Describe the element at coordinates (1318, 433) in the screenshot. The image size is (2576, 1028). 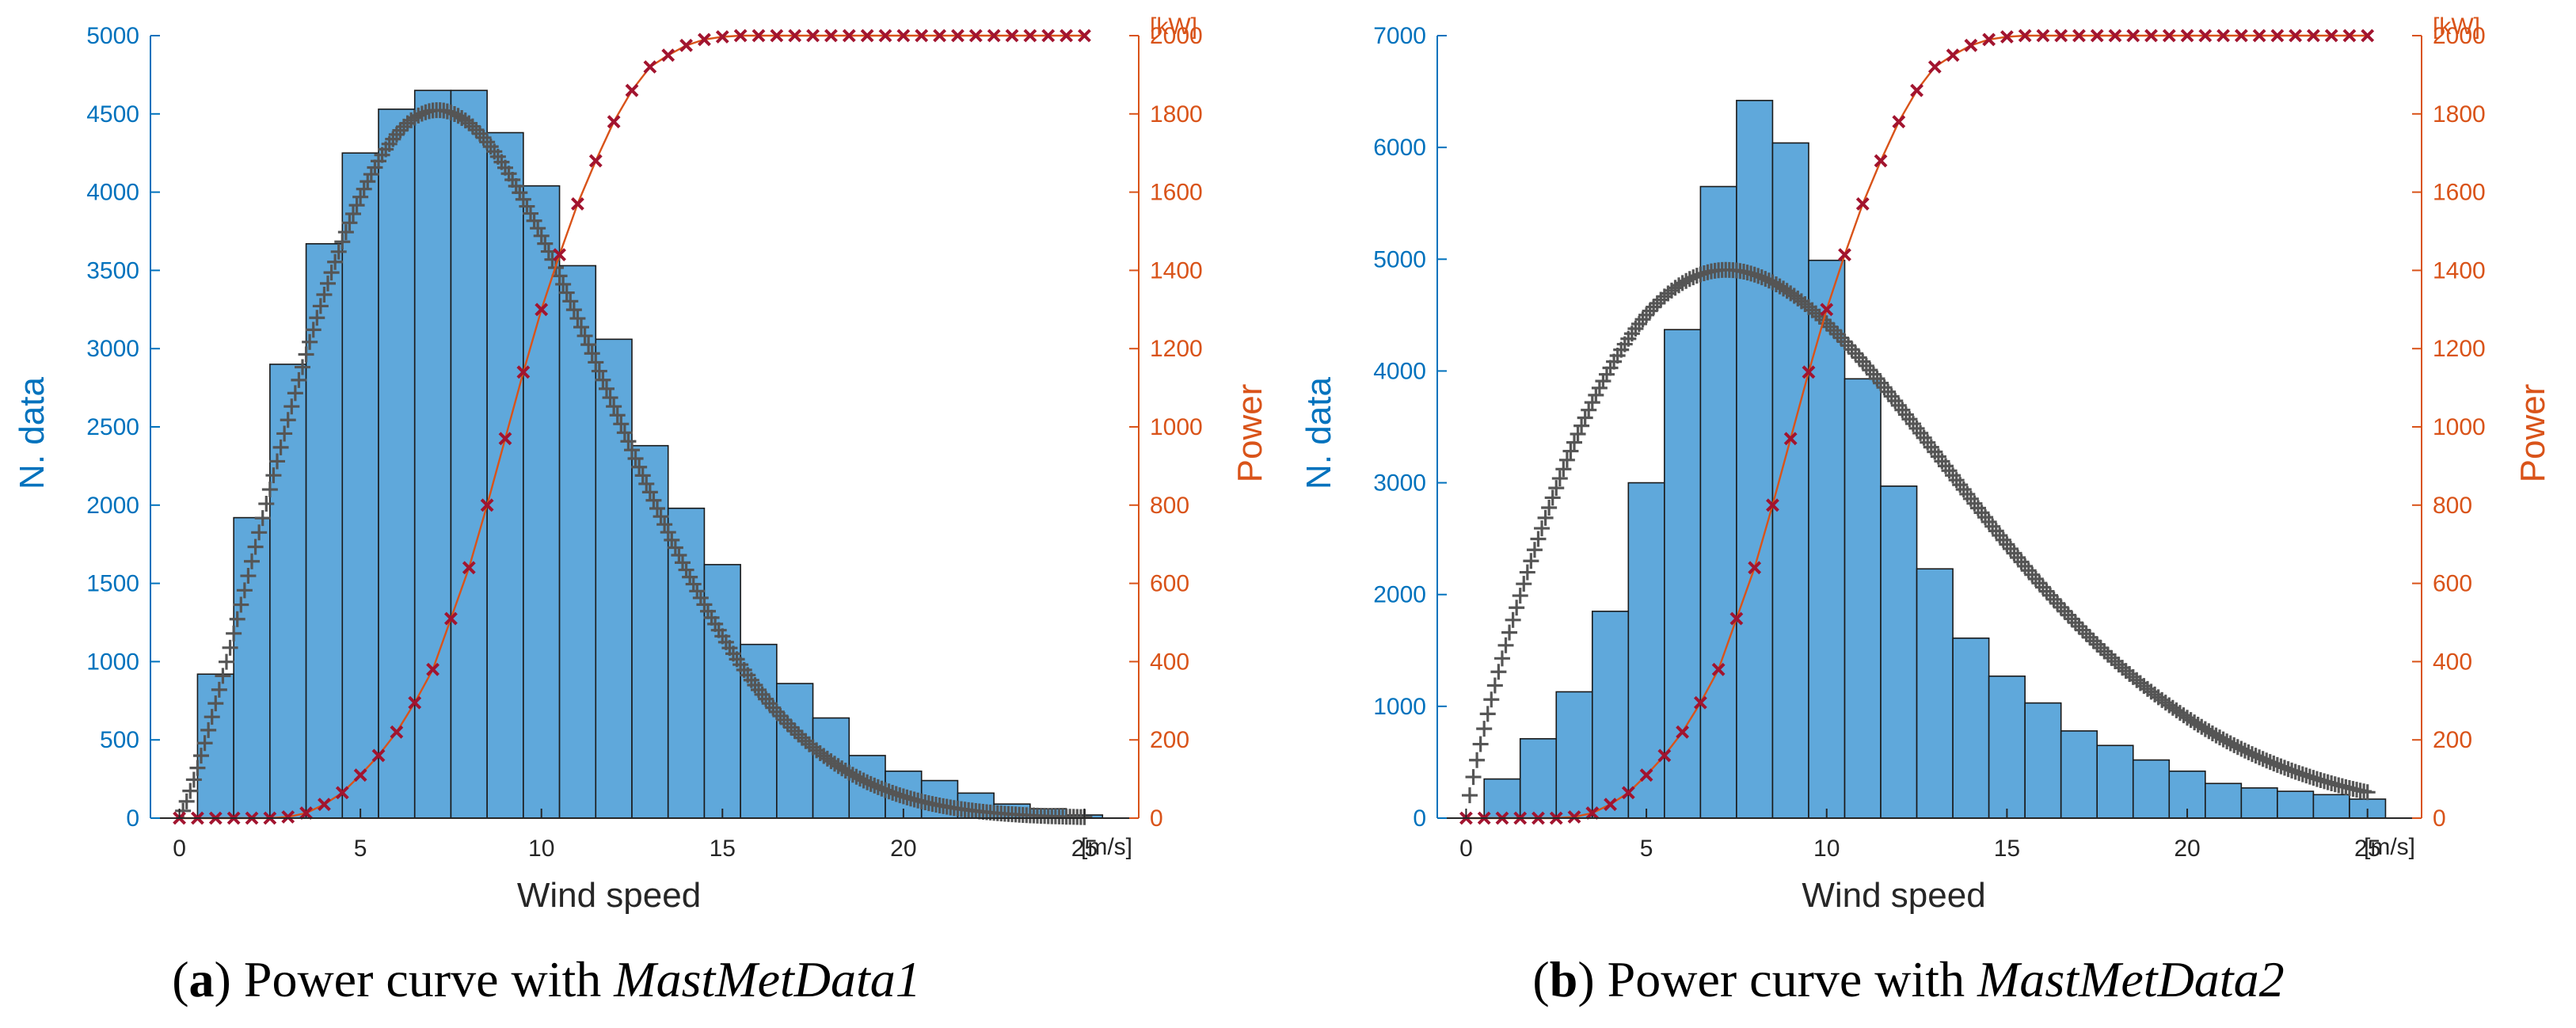
I see `panel-b-left-label: N. data` at that location.